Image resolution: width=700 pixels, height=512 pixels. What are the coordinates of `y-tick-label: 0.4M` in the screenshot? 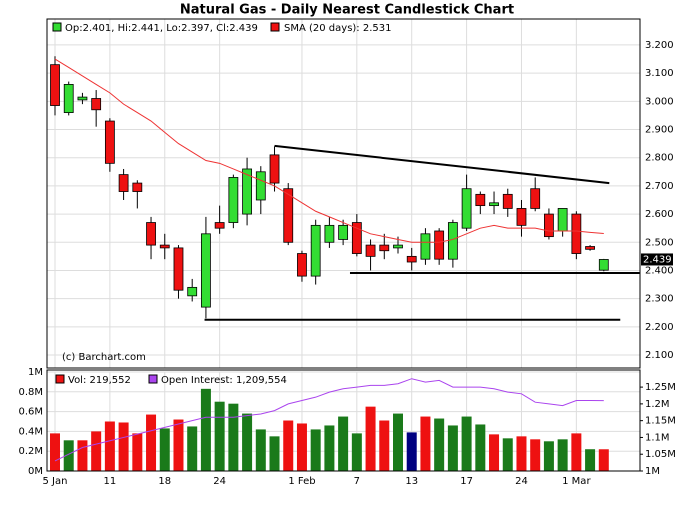 It's located at (30, 431).